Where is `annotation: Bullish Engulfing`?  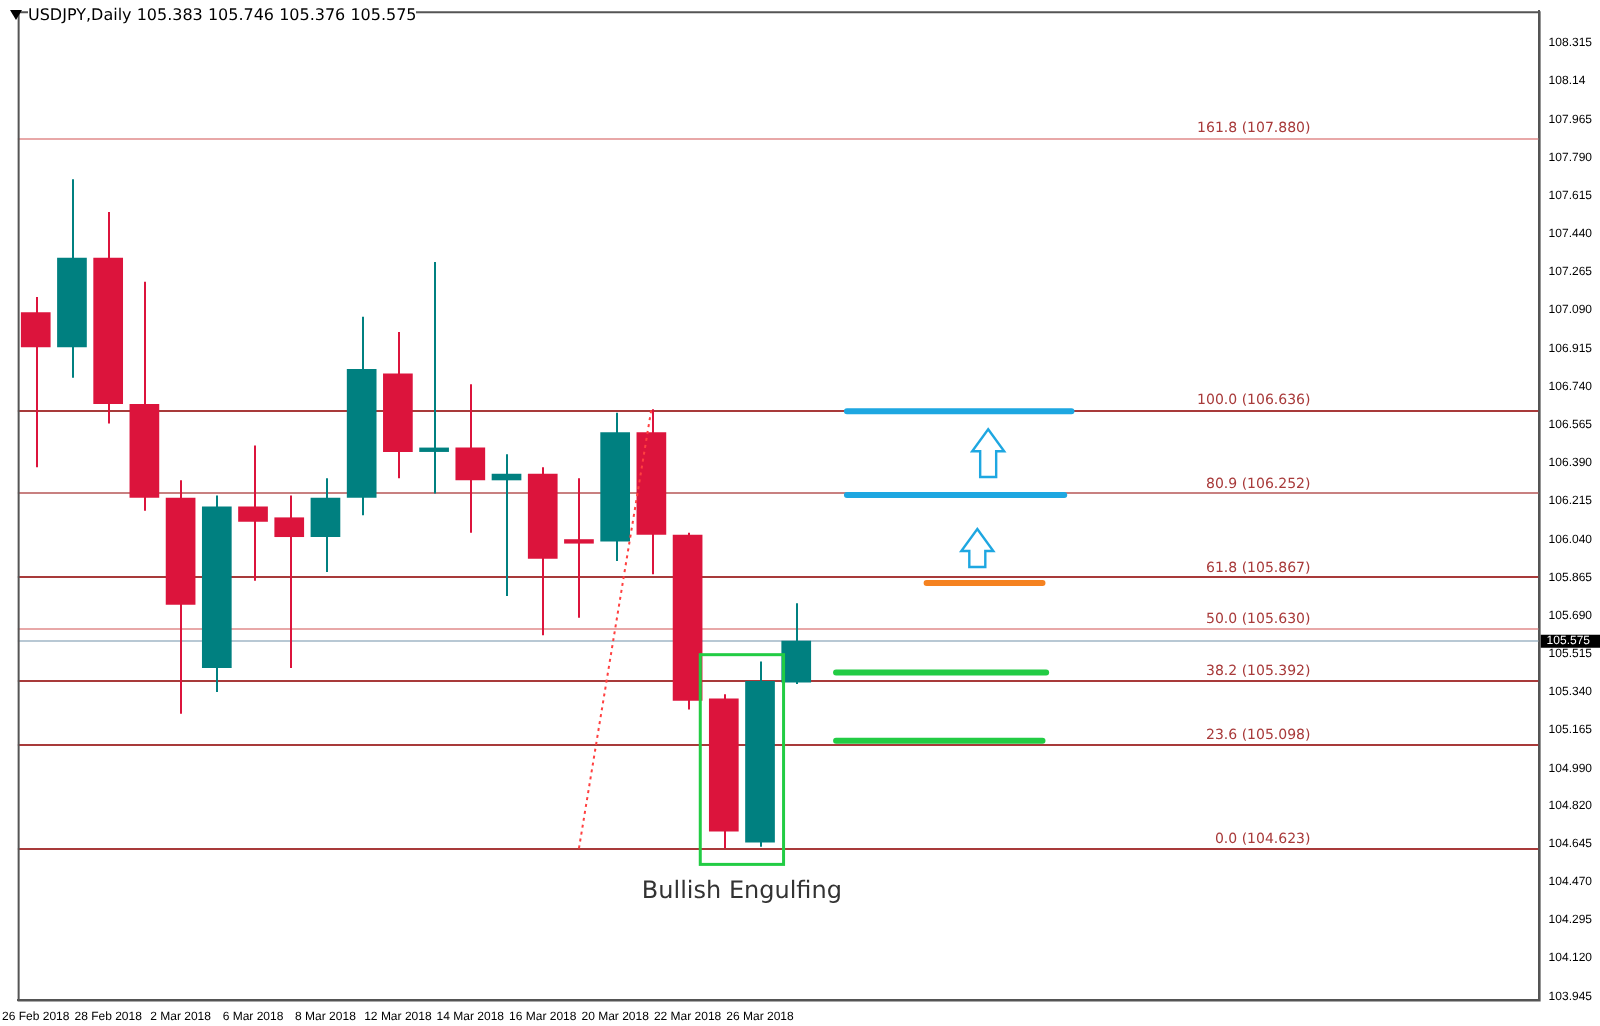
annotation: Bullish Engulfing is located at coordinates (741, 890).